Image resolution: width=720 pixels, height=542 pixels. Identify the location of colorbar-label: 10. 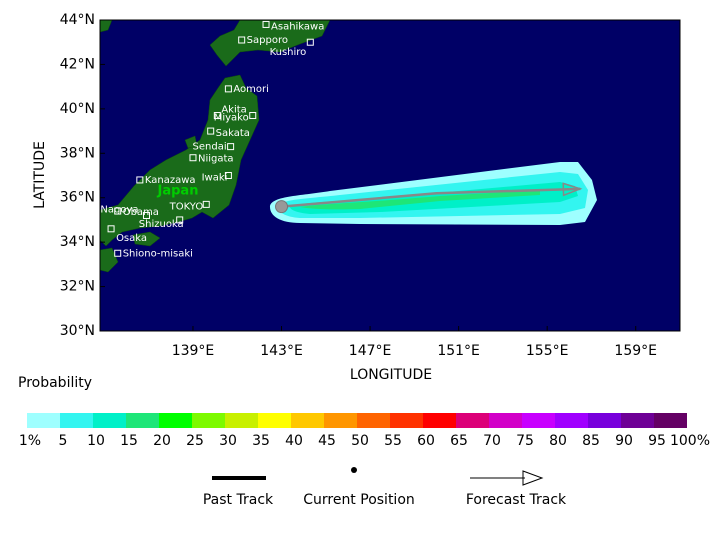
(96, 441).